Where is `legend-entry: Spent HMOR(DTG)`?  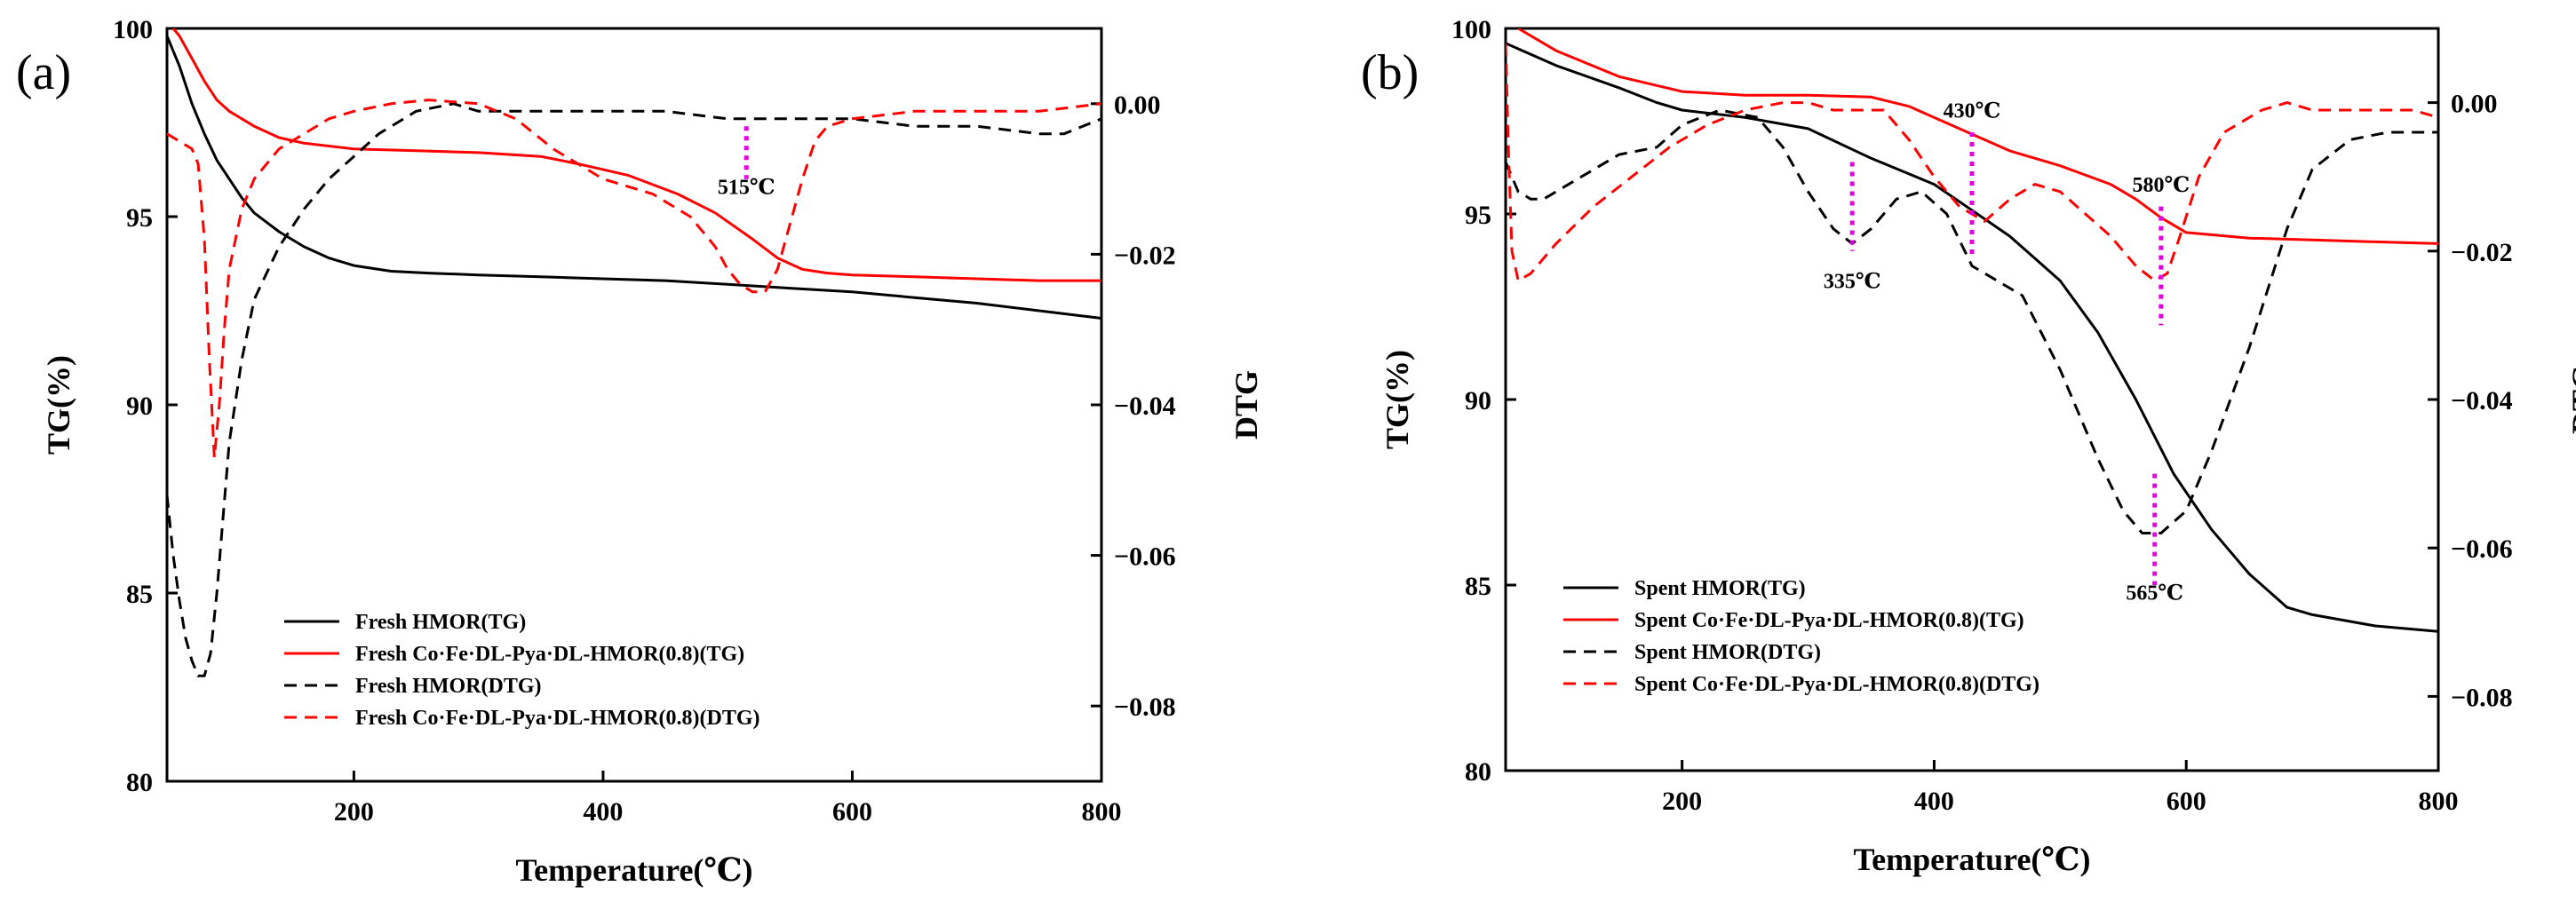
legend-entry: Spent HMOR(DTG) is located at coordinates (1727, 652).